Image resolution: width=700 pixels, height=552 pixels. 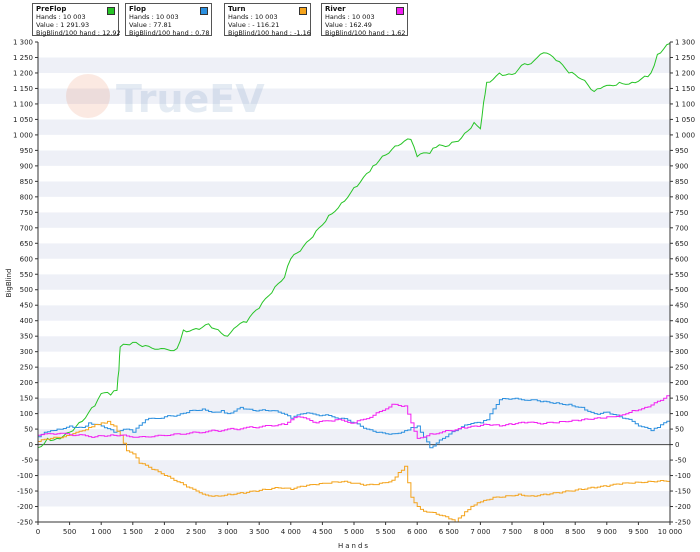 What do you see at coordinates (685, 58) in the screenshot?
I see `y-tick-label-right: 1 250` at bounding box center [685, 58].